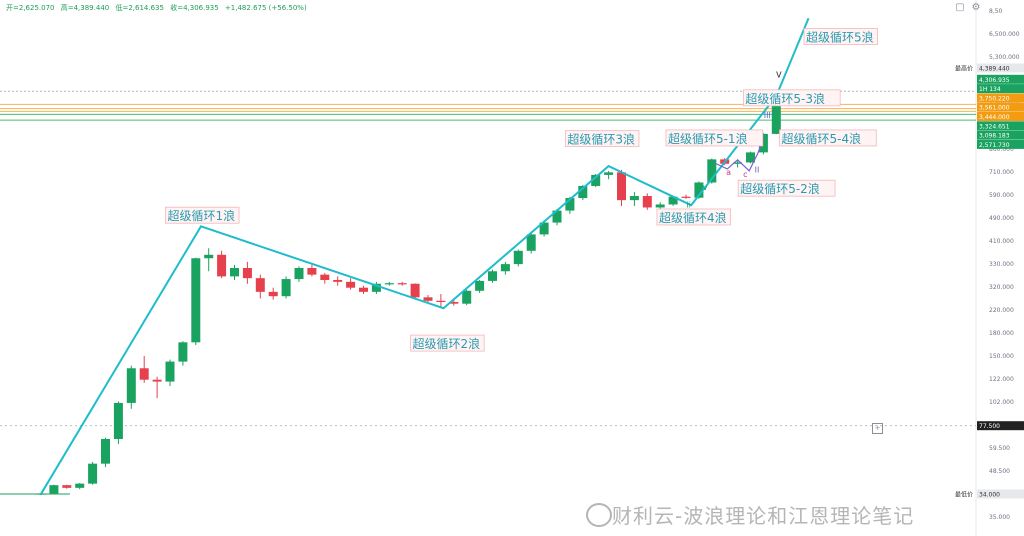 Image resolution: width=1024 pixels, height=536 pixels. I want to click on wave-mark: c, so click(745, 174).